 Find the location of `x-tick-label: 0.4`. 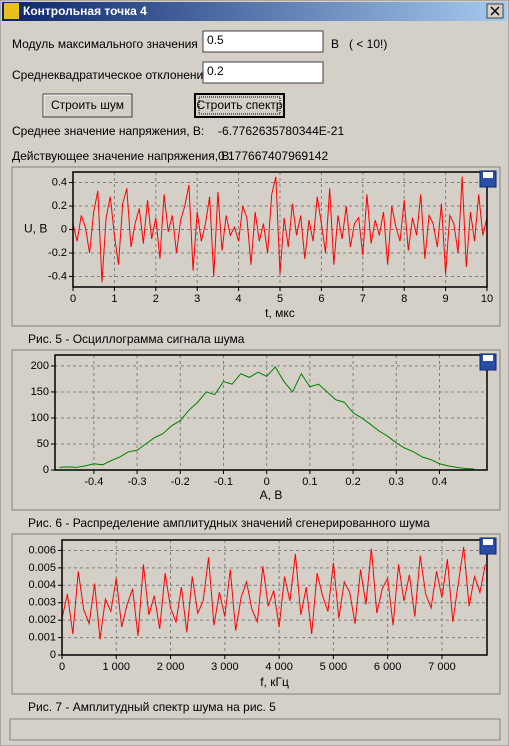

x-tick-label: 0.4 is located at coordinates (439, 482).